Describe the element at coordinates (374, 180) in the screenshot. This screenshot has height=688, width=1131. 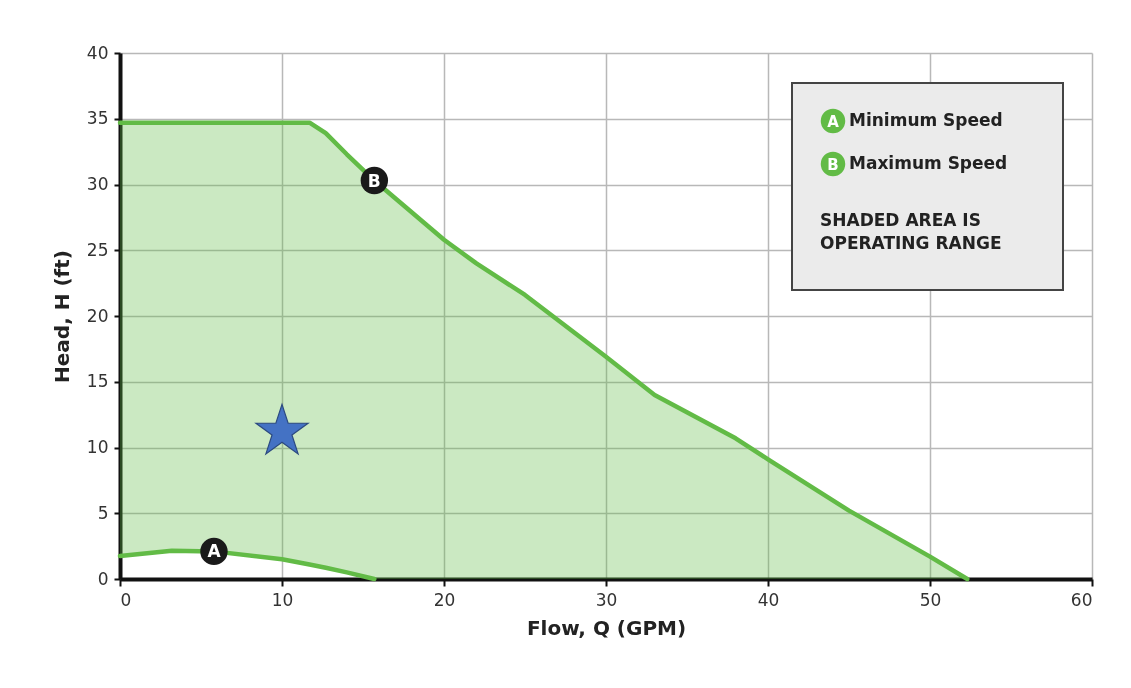
I see `annotation: B` at that location.